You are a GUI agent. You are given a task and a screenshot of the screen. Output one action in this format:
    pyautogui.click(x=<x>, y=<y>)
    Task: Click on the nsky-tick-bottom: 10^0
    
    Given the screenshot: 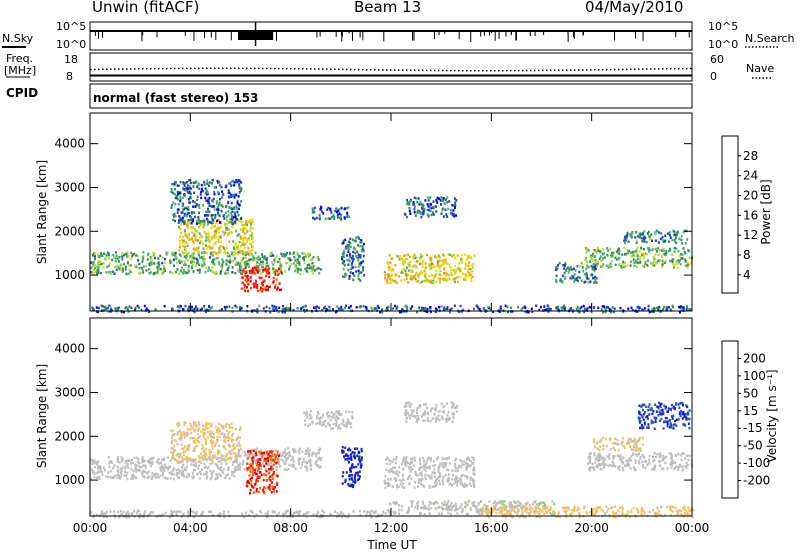 What is the action you would take?
    pyautogui.click(x=71, y=44)
    